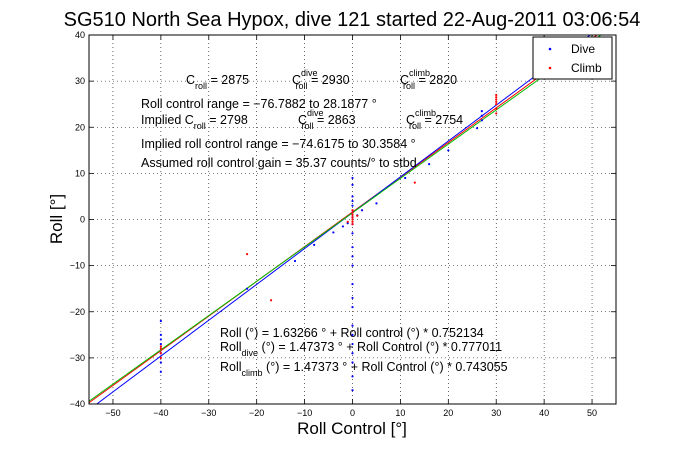  Describe the element at coordinates (448, 413) in the screenshot. I see `x-tick-label: 20` at that location.